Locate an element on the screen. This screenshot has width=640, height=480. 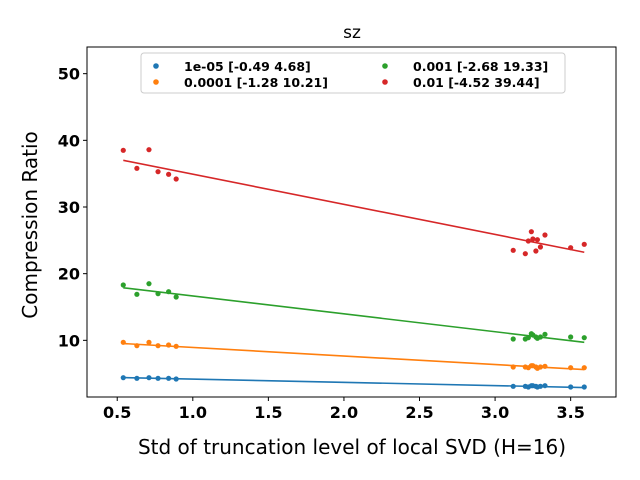
y-axis: 10 20 30 40 50 is located at coordinates (72, 207).